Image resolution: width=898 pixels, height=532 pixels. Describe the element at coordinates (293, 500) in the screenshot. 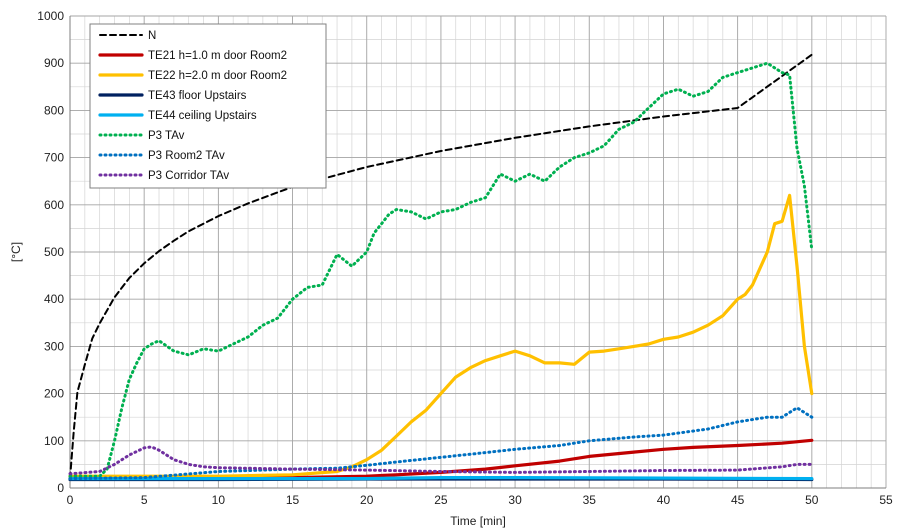

I see `x-tick-label: 15` at that location.